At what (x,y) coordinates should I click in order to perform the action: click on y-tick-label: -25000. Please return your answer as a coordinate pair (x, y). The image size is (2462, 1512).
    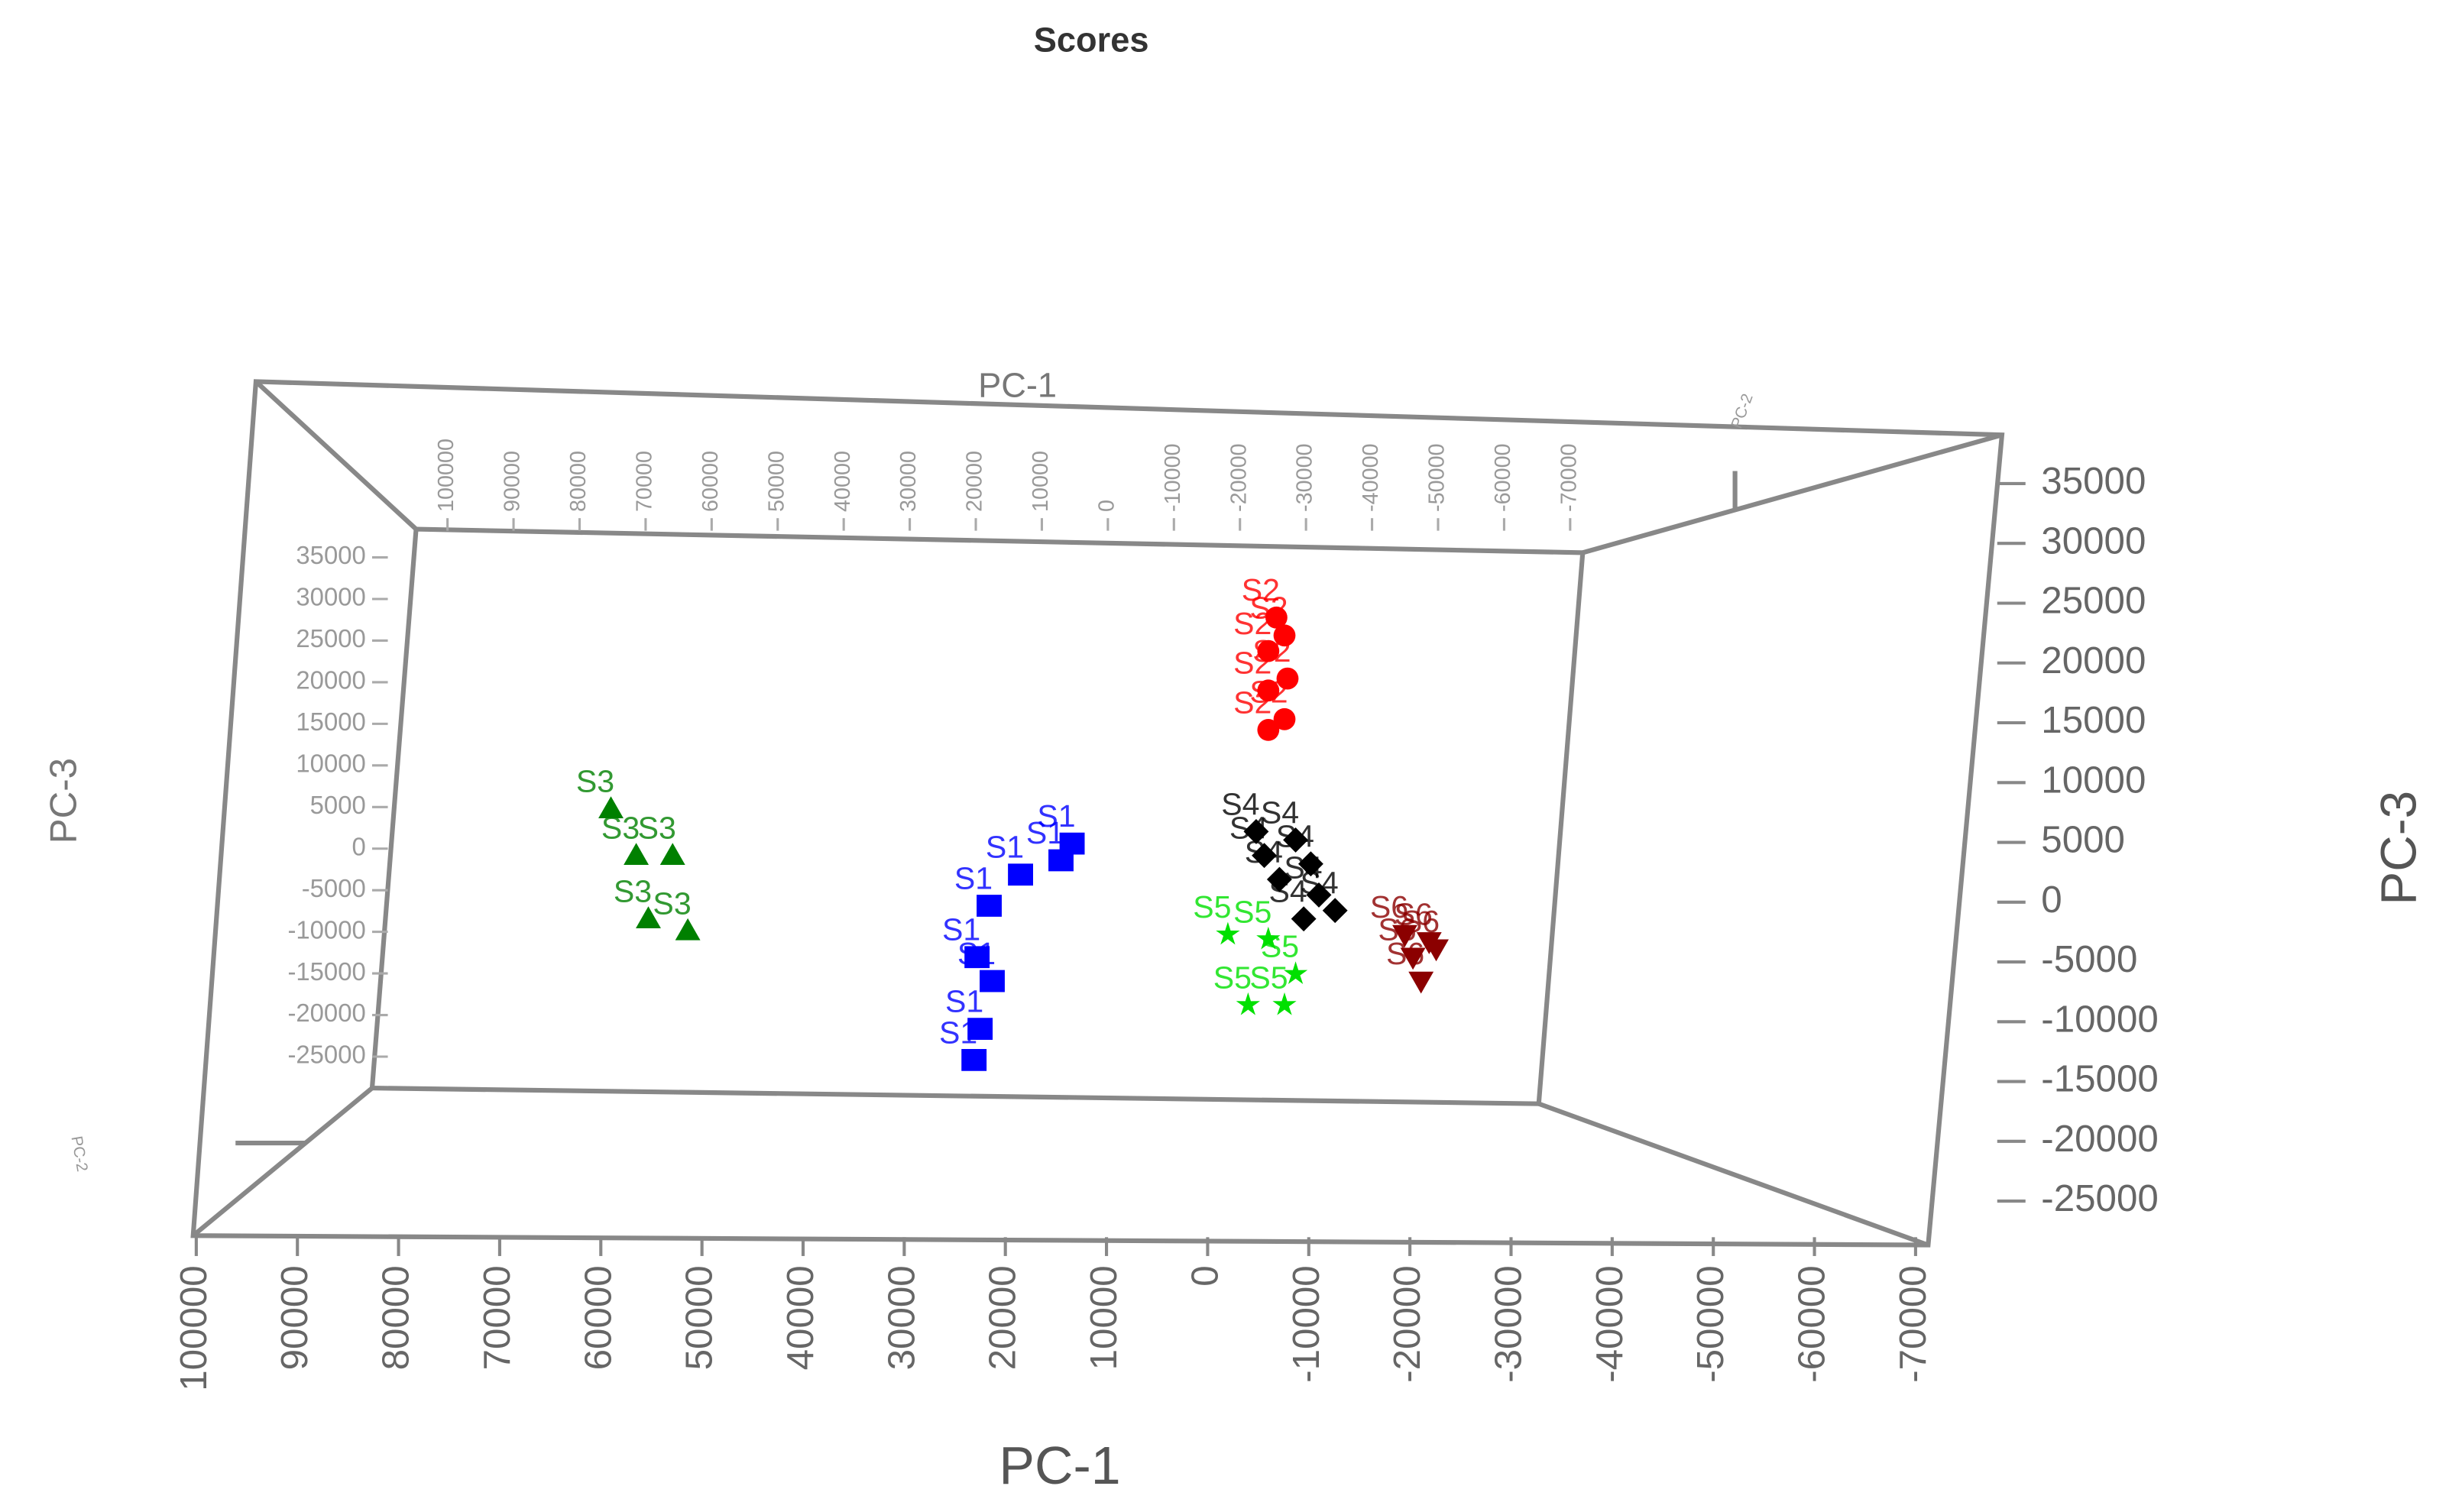
    Looking at the image, I should click on (2100, 1198).